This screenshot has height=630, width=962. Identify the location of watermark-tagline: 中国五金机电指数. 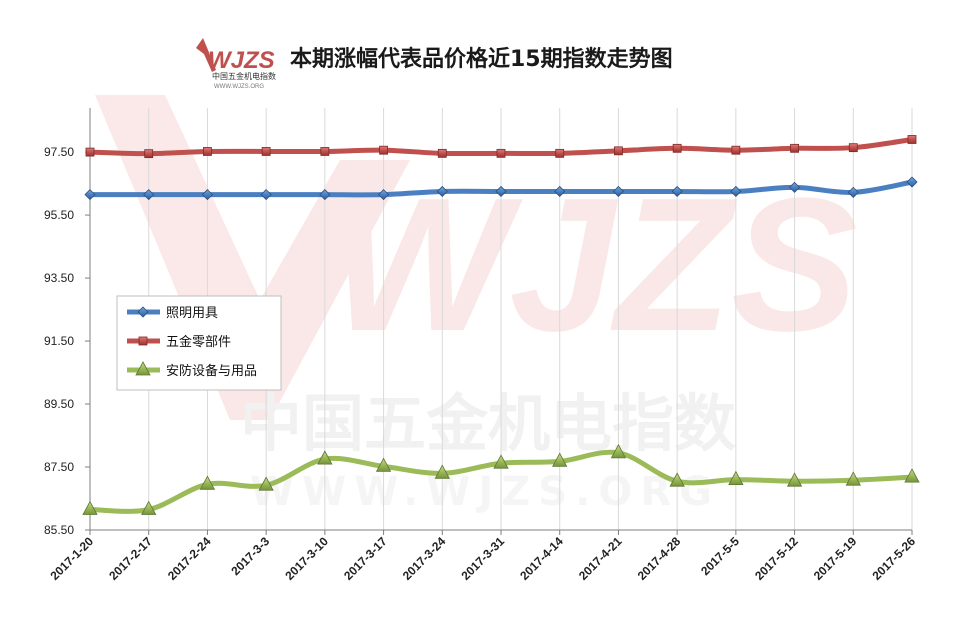
(488, 423).